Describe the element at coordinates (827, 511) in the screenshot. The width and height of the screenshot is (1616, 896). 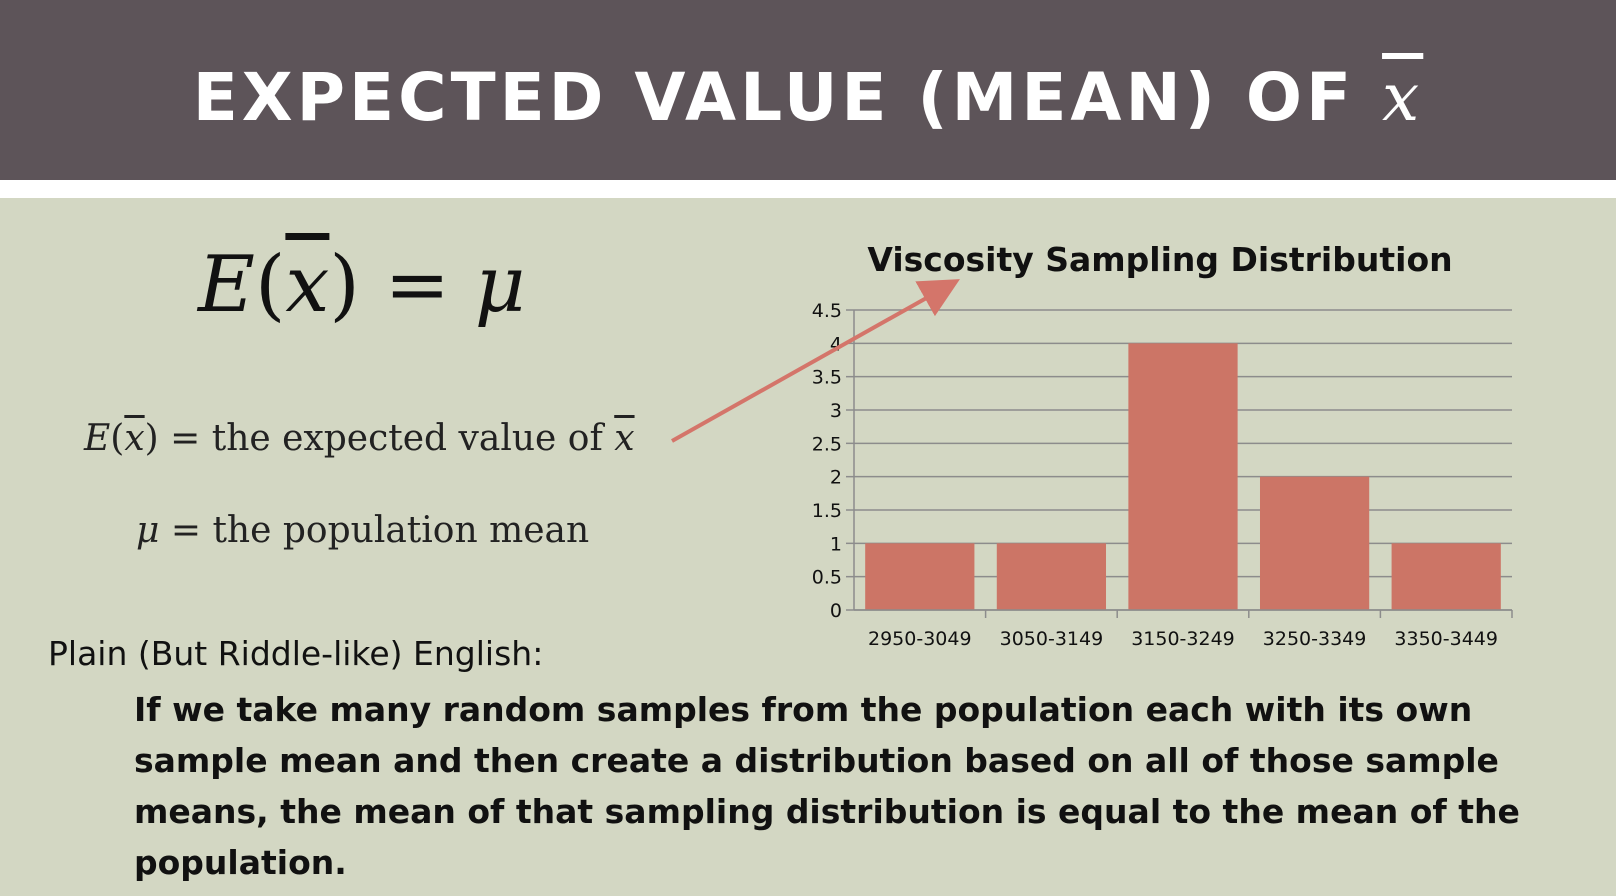
I see `y-tick-label: 1.5` at that location.